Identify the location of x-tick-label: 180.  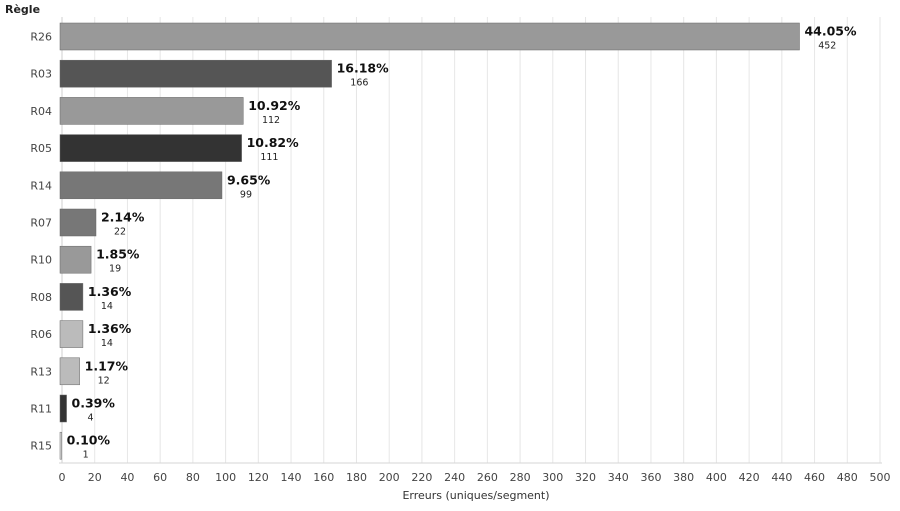
(356, 477).